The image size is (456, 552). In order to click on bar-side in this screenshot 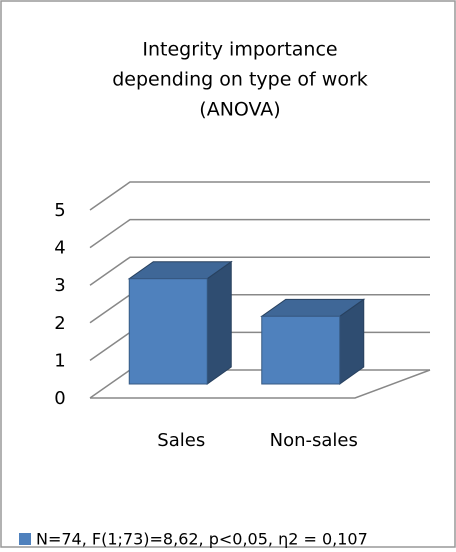, I will do `click(219, 322)`.